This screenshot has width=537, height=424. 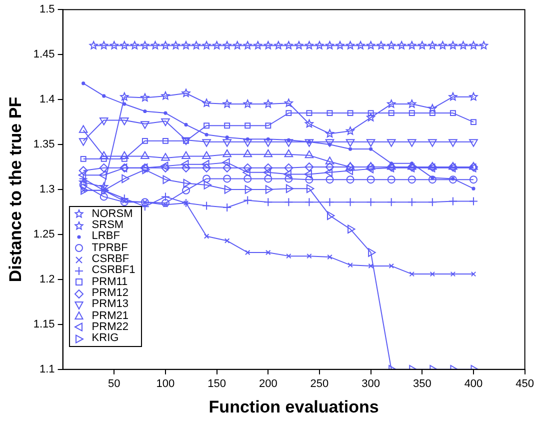 I want to click on y-tick-label: 1.3, so click(x=47, y=190).